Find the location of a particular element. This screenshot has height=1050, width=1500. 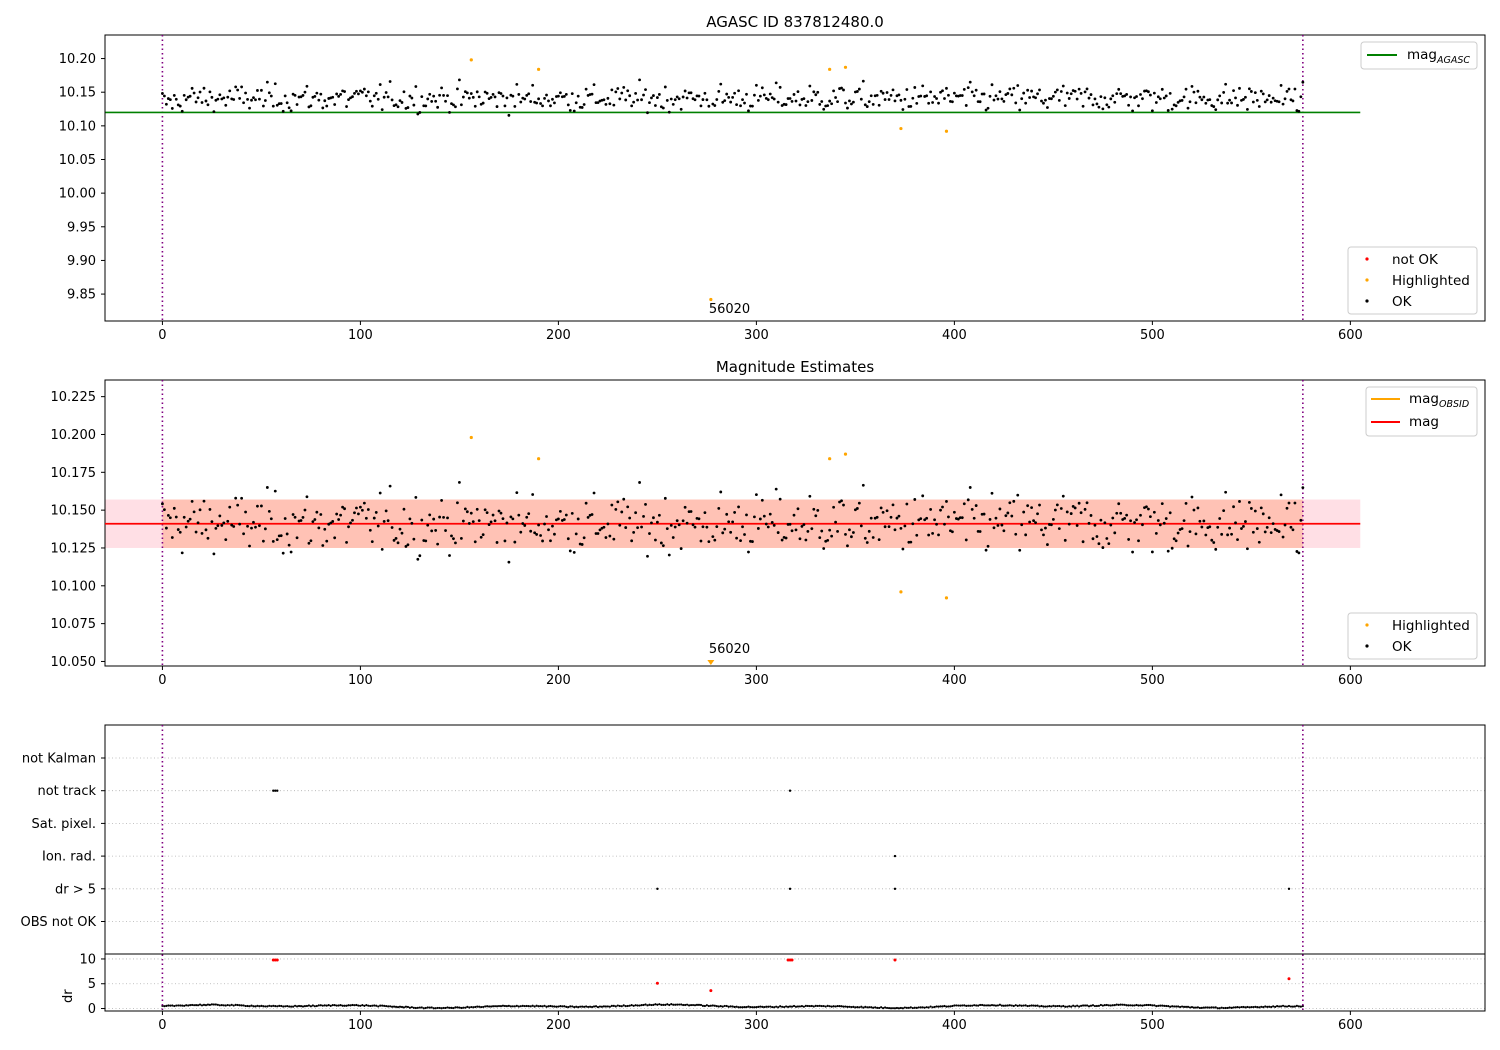

x-tick-label: 100 is located at coordinates (360, 680).